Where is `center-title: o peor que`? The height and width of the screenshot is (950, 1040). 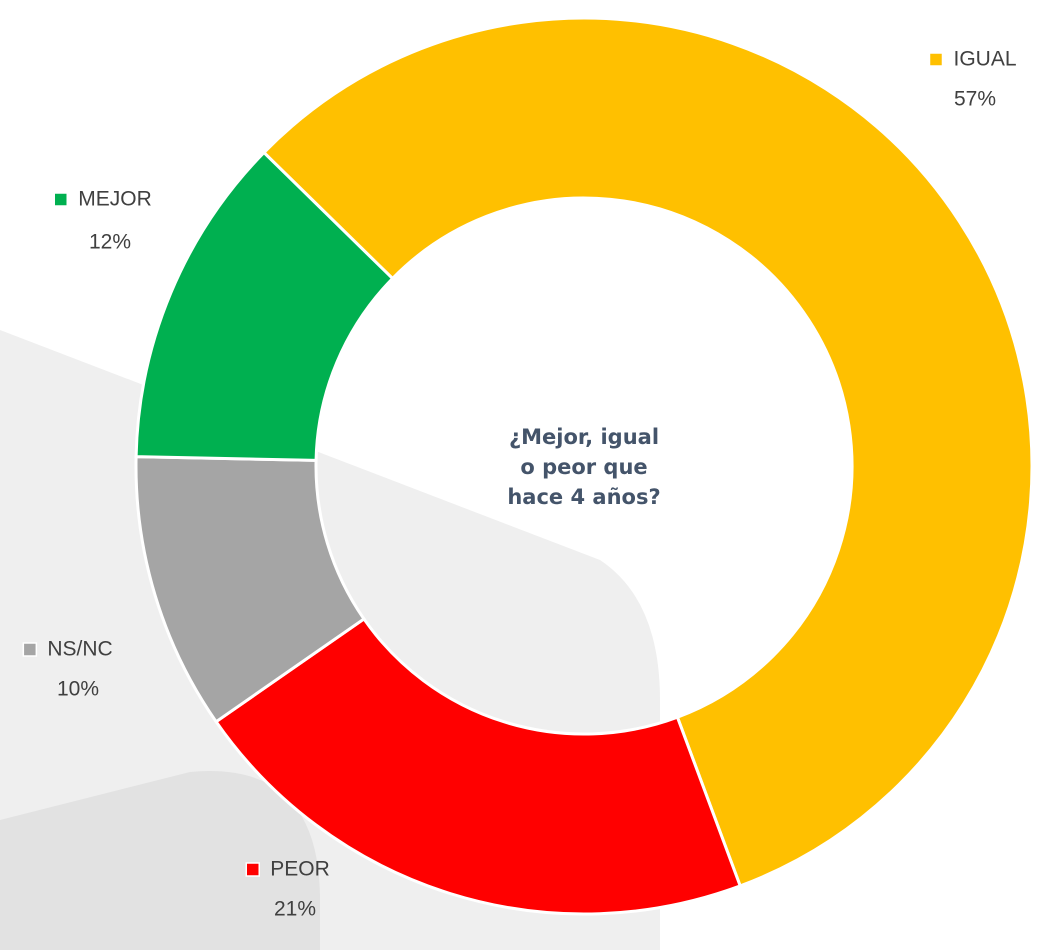 center-title: o peor que is located at coordinates (583, 467).